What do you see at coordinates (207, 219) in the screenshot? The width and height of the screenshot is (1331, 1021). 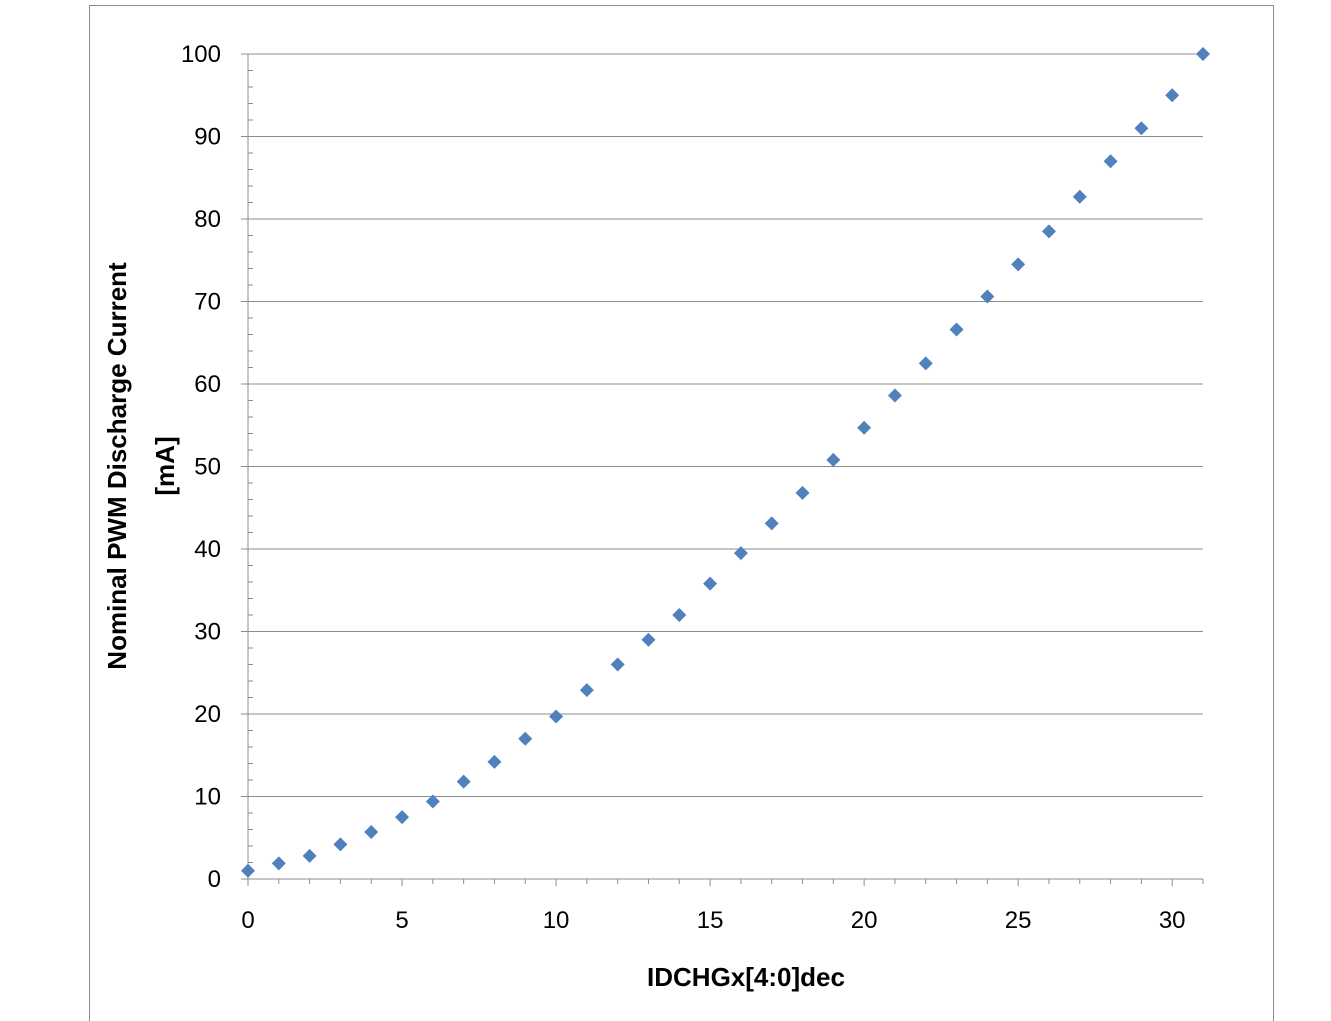 I see `y-tick-label: 80` at bounding box center [207, 219].